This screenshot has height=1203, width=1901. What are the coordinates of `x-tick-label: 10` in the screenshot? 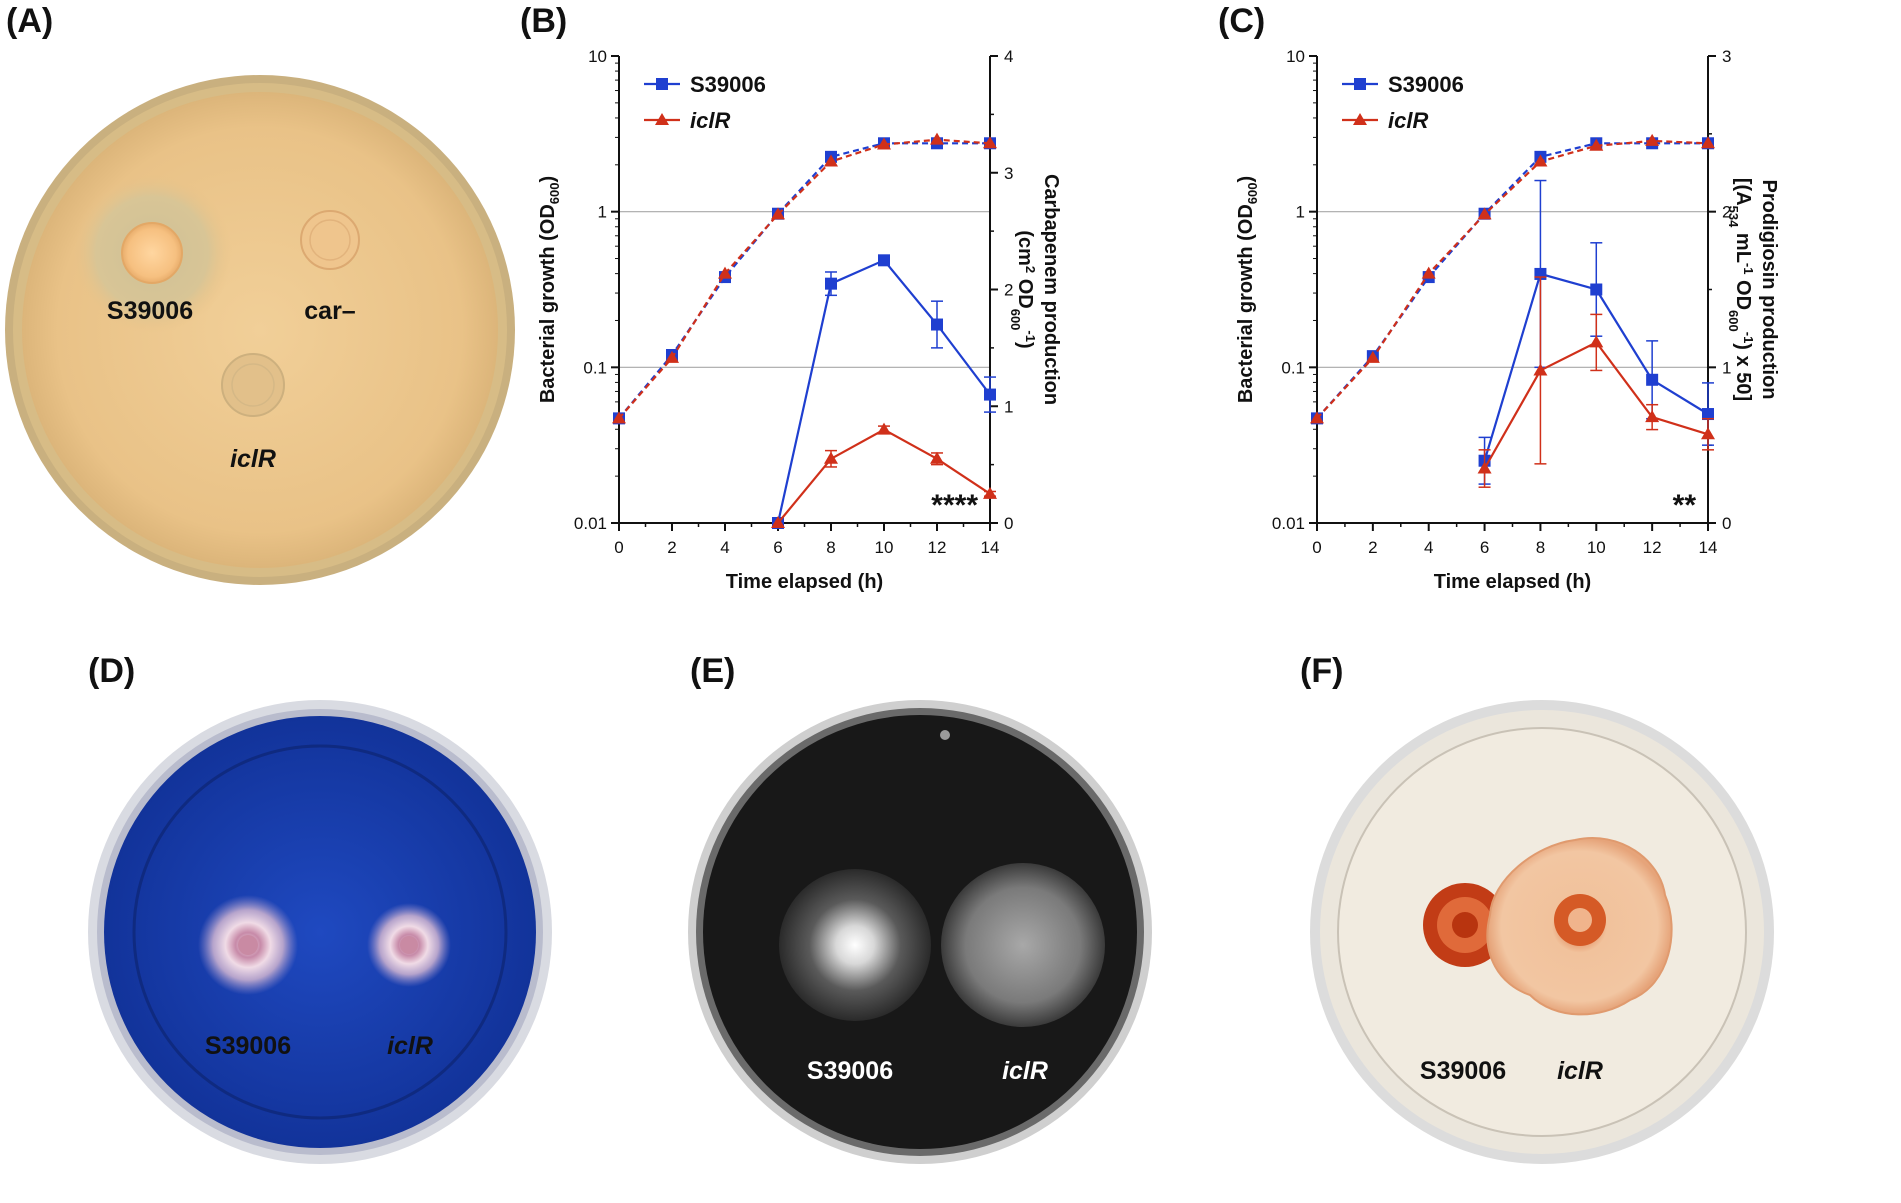 It's located at (1596, 547).